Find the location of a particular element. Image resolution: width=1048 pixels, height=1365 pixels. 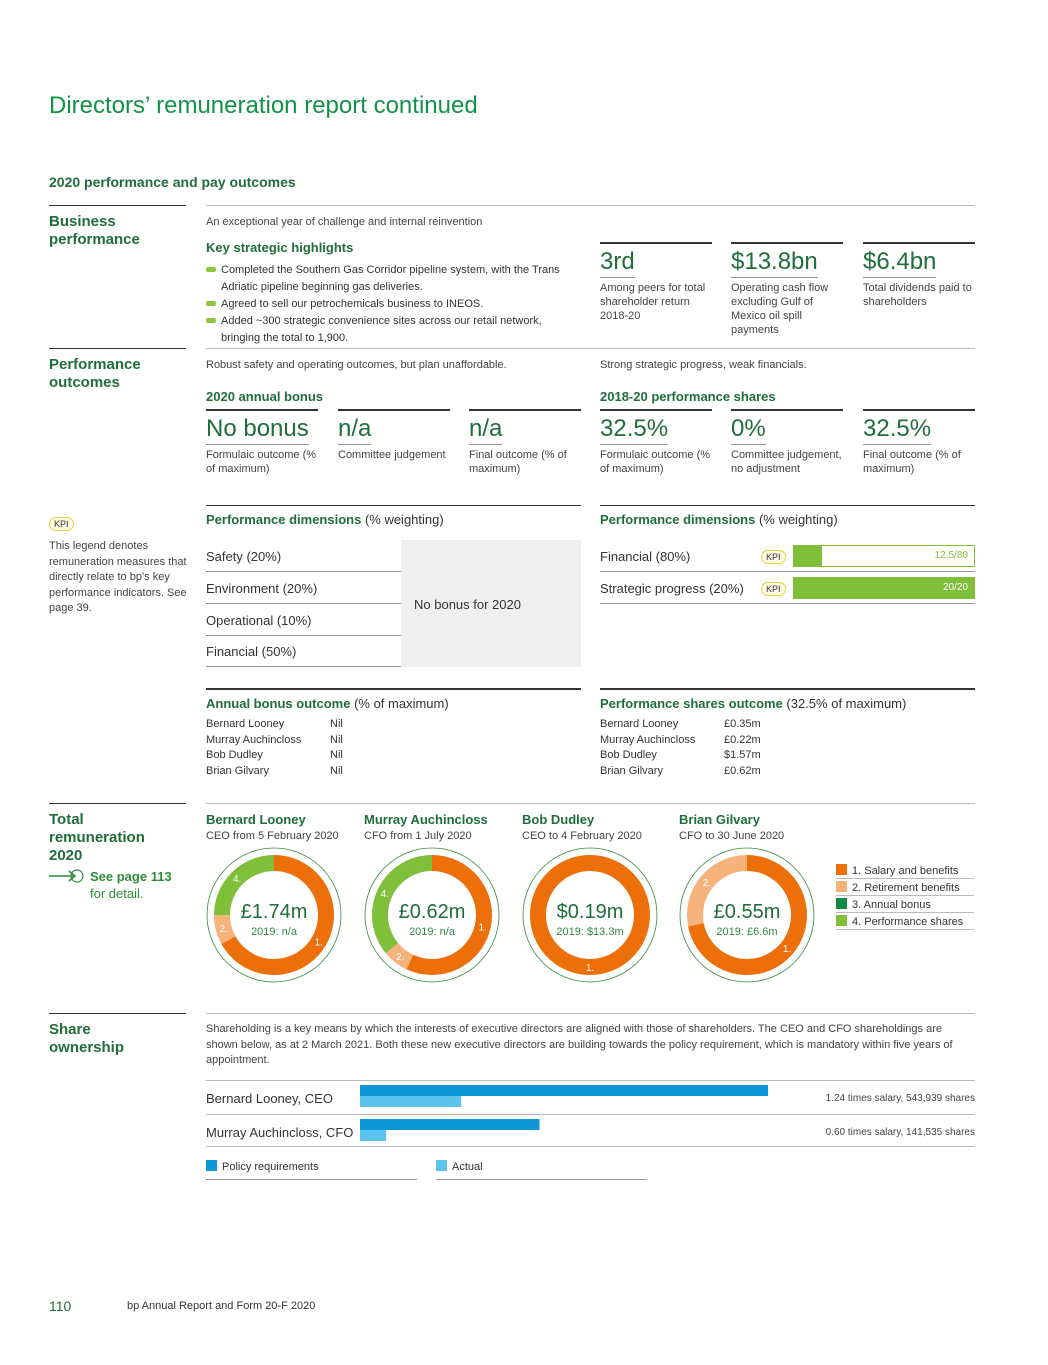

bonus-outcome-values: Nil Nil Nil Nil is located at coordinates (336, 748).